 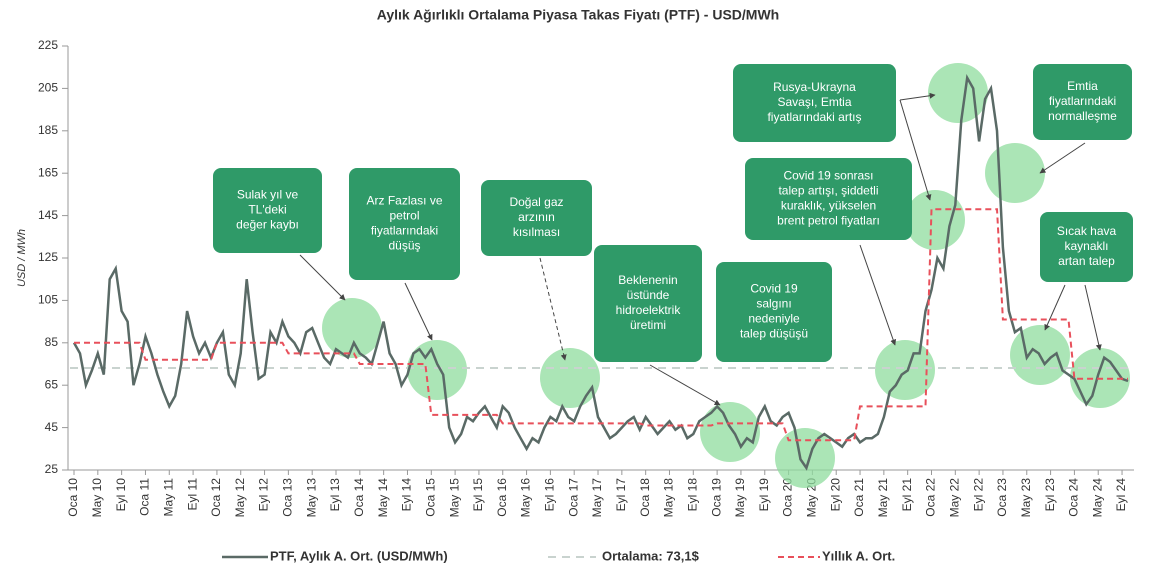 What do you see at coordinates (645, 497) in the screenshot?
I see `x-tick-label: Oca 18` at bounding box center [645, 497].